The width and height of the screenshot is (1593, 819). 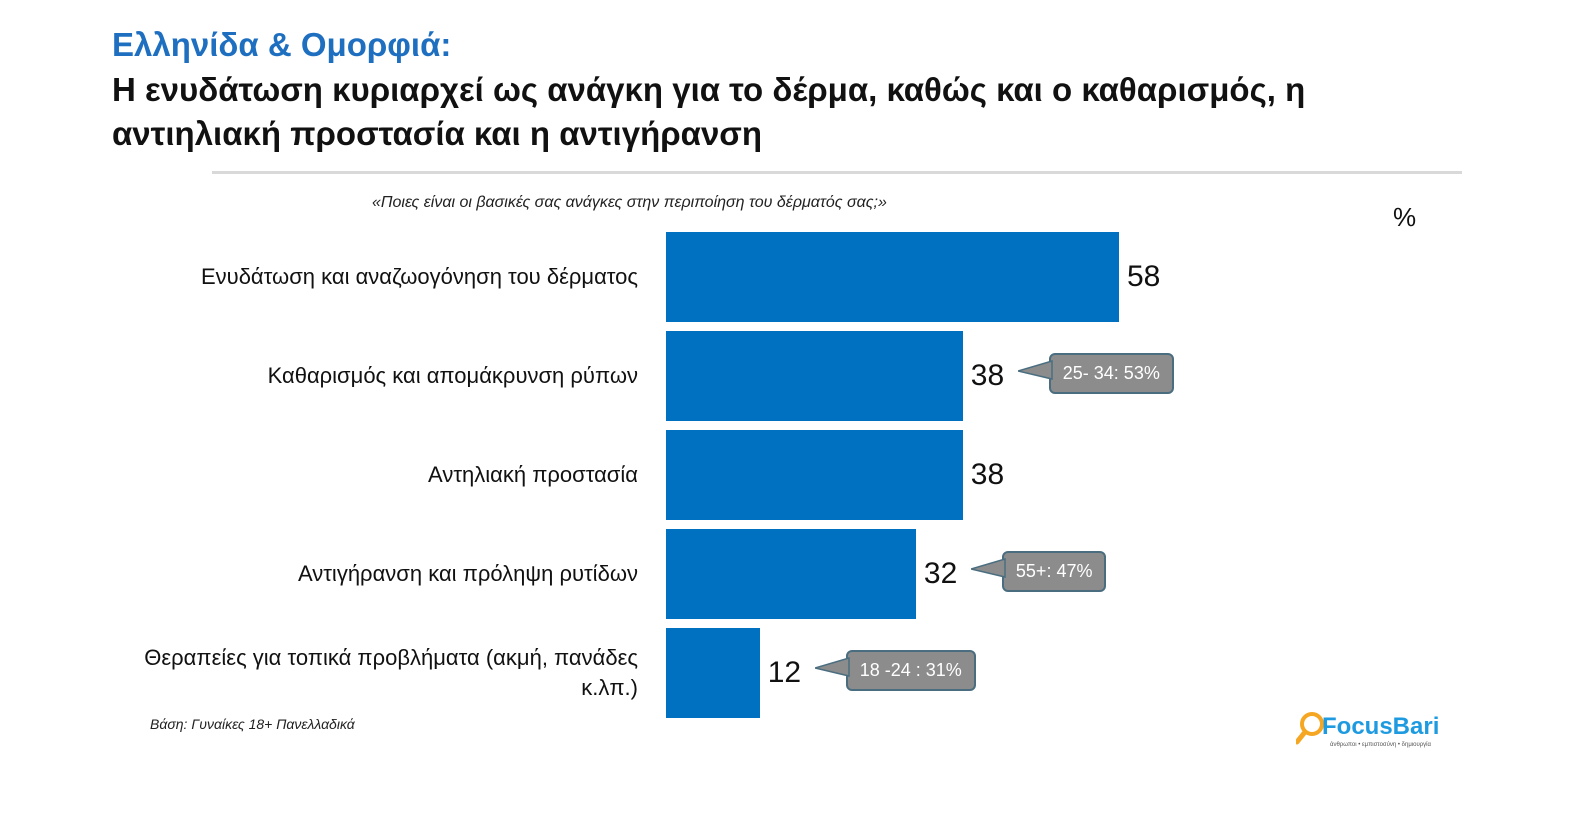 I want to click on category-label: Αντιγήρανση και πρόληψη ρυτίδων, so click(x=467, y=573).